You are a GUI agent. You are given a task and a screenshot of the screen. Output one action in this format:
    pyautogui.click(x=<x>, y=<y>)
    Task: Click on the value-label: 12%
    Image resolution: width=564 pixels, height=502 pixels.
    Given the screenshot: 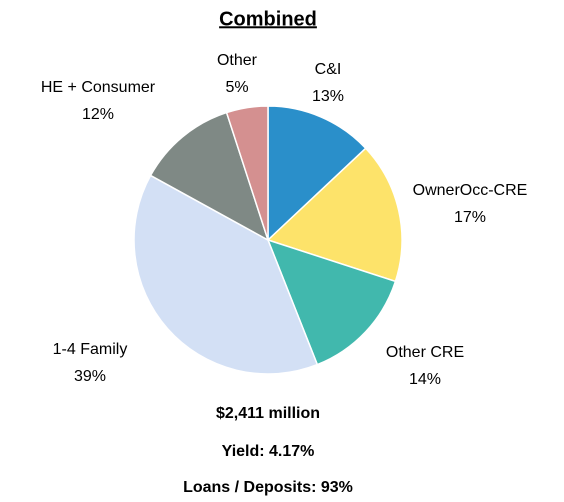 What is the action you would take?
    pyautogui.click(x=98, y=114)
    